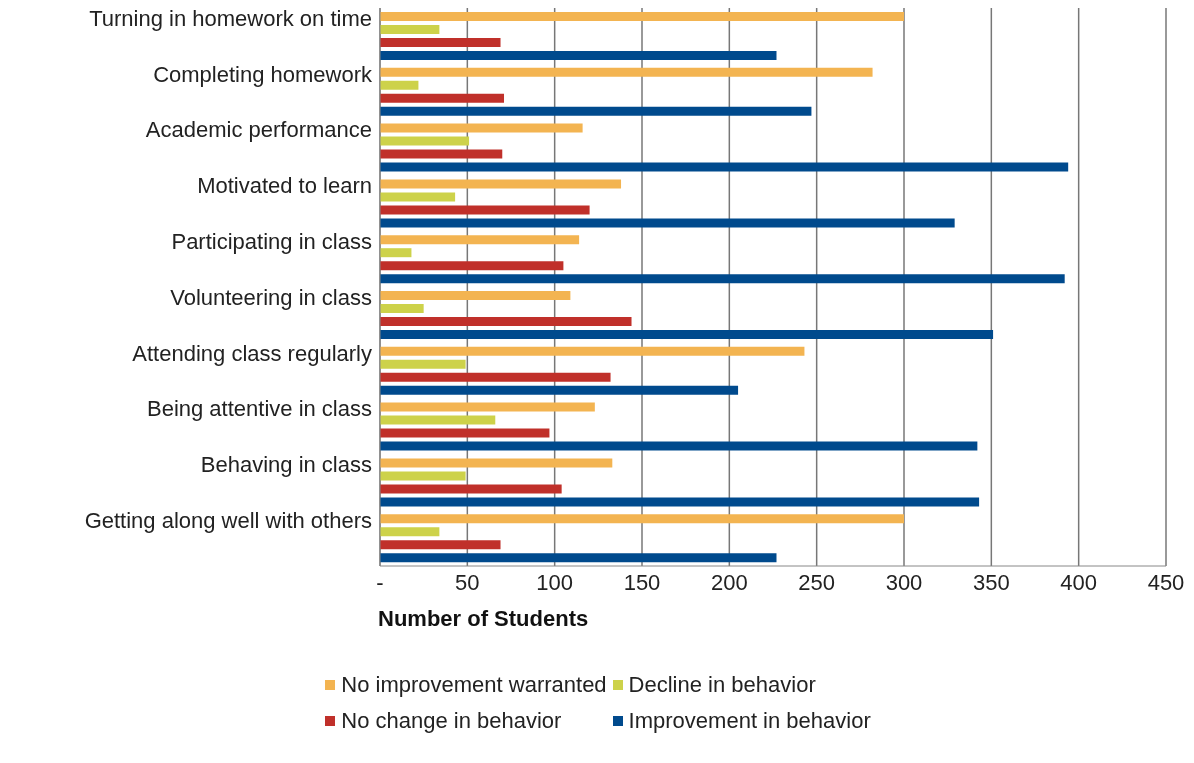 The image size is (1194, 763). Describe the element at coordinates (1079, 582) in the screenshot. I see `x-tick-label: 400` at that location.